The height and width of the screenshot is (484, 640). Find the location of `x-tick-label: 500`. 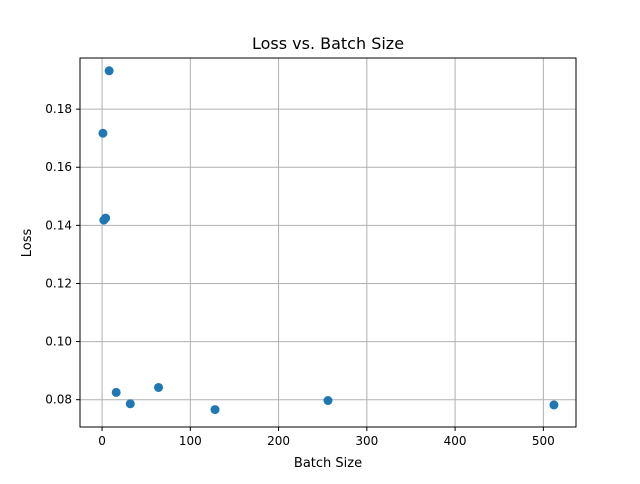

x-tick-label: 500 is located at coordinates (543, 441).